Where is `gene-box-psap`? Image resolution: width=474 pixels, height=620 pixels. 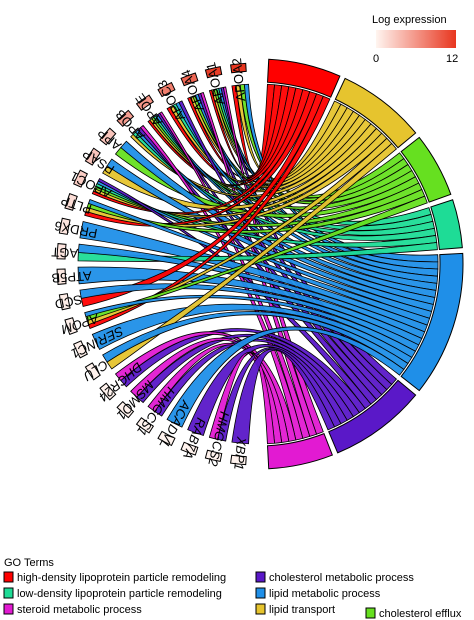 gene-box-psap is located at coordinates (92, 156).